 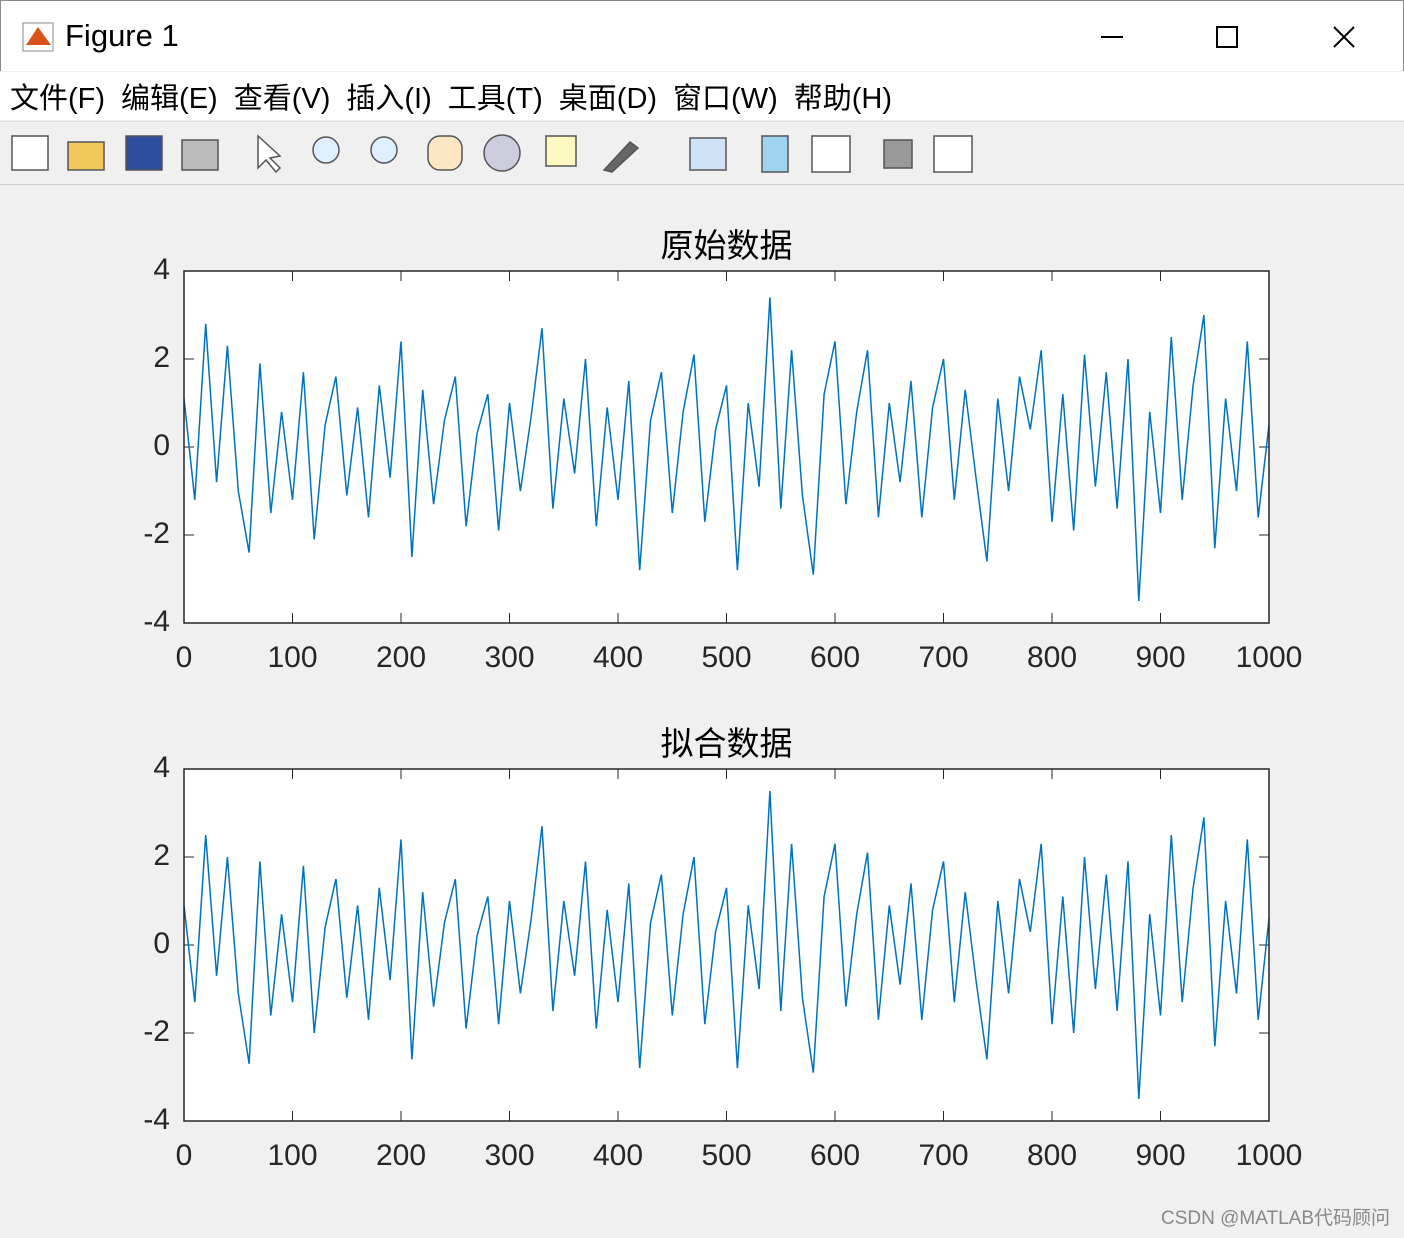 I want to click on toolbar-buttons, so click(x=492, y=154).